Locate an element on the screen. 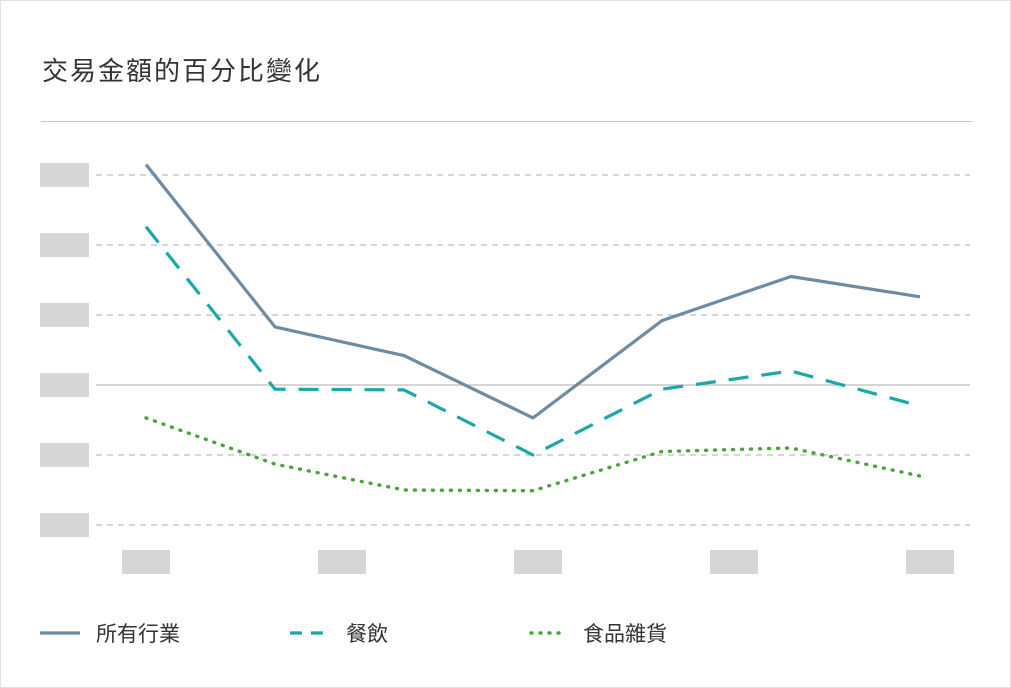  legend-label-all-industries: 所有行業 is located at coordinates (138, 634).